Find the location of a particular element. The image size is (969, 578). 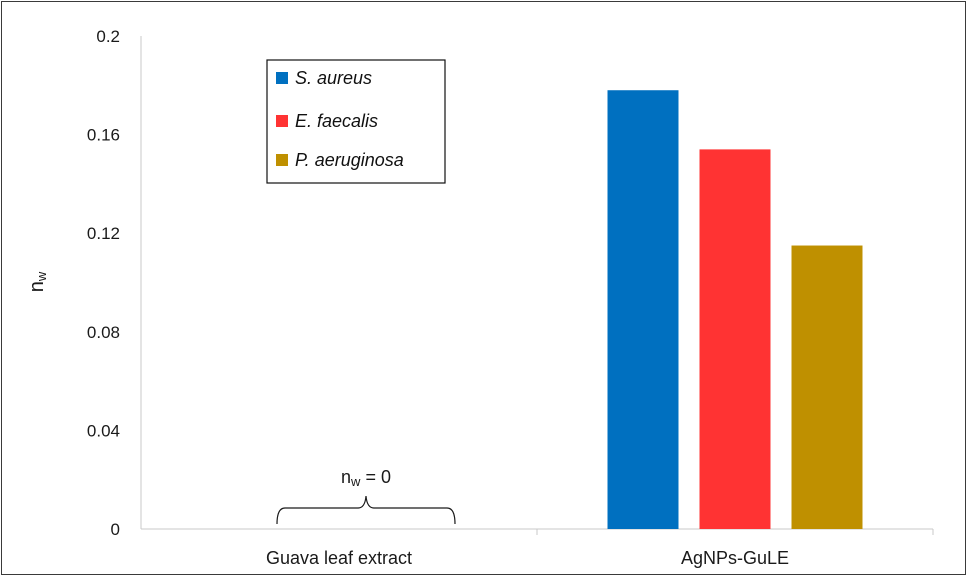

legend: S. aureus E. faecalis P. aeruginosa is located at coordinates (356, 121).